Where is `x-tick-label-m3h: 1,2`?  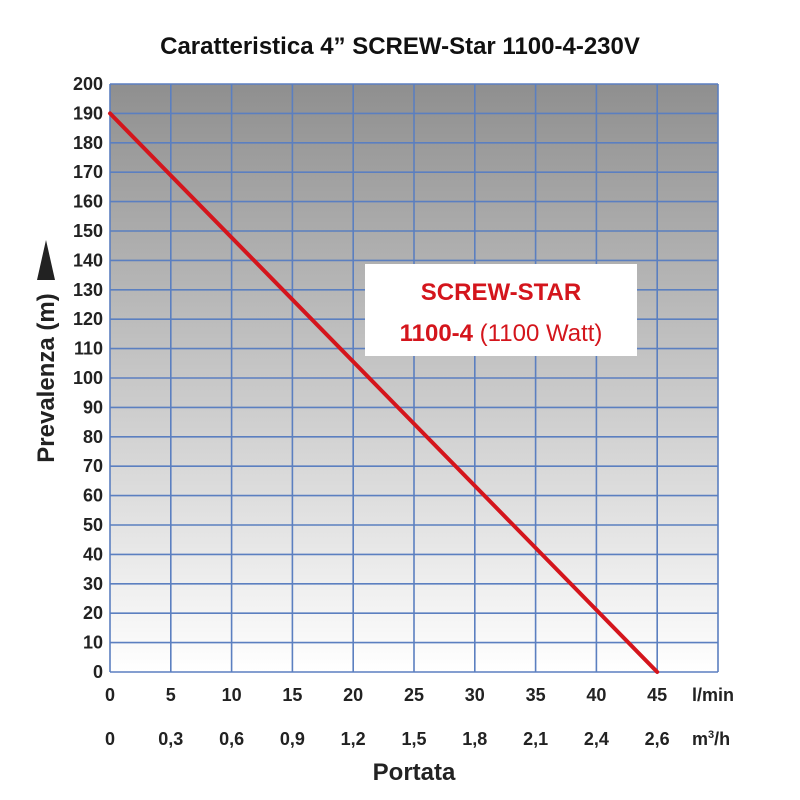 x-tick-label-m3h: 1,2 is located at coordinates (353, 739).